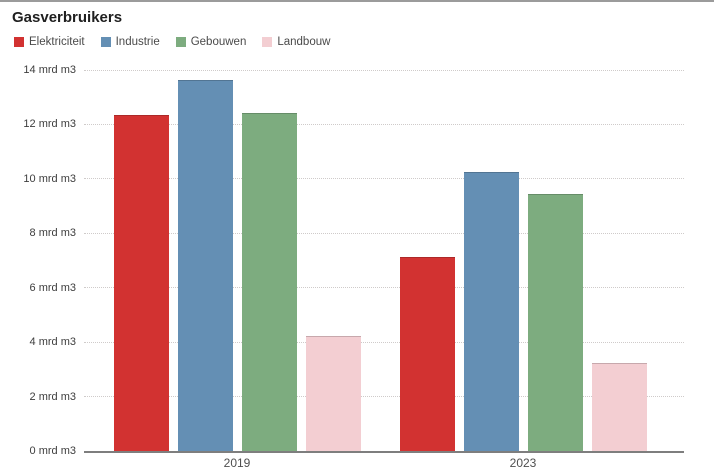 The image size is (714, 474). I want to click on chart-title: Gasverbruikers, so click(67, 17).